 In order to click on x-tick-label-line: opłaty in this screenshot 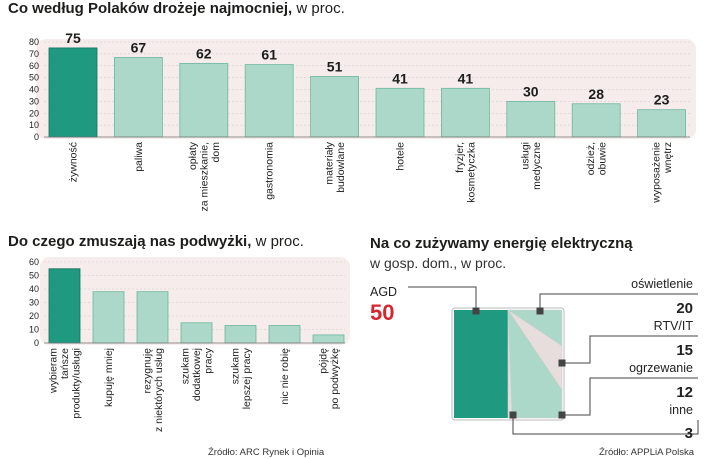, I will do `click(193, 155)`.